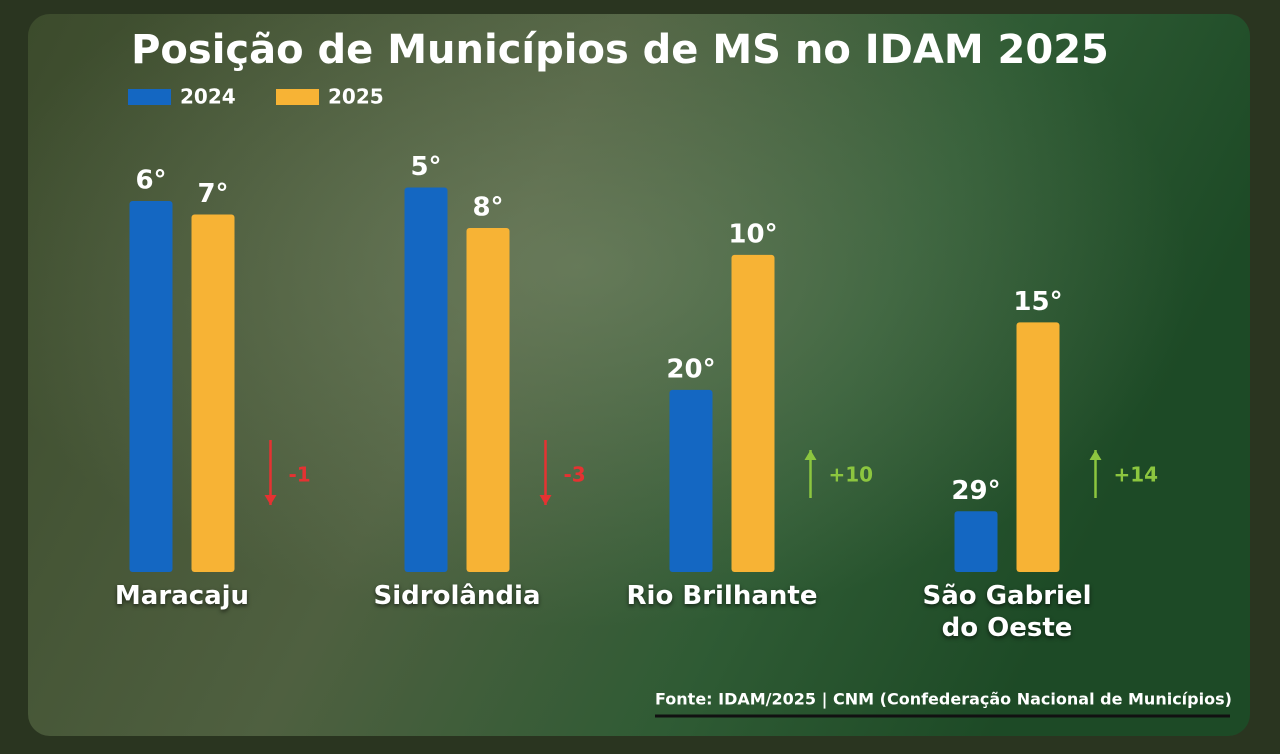  I want to click on value-label: 5°, so click(425, 167).